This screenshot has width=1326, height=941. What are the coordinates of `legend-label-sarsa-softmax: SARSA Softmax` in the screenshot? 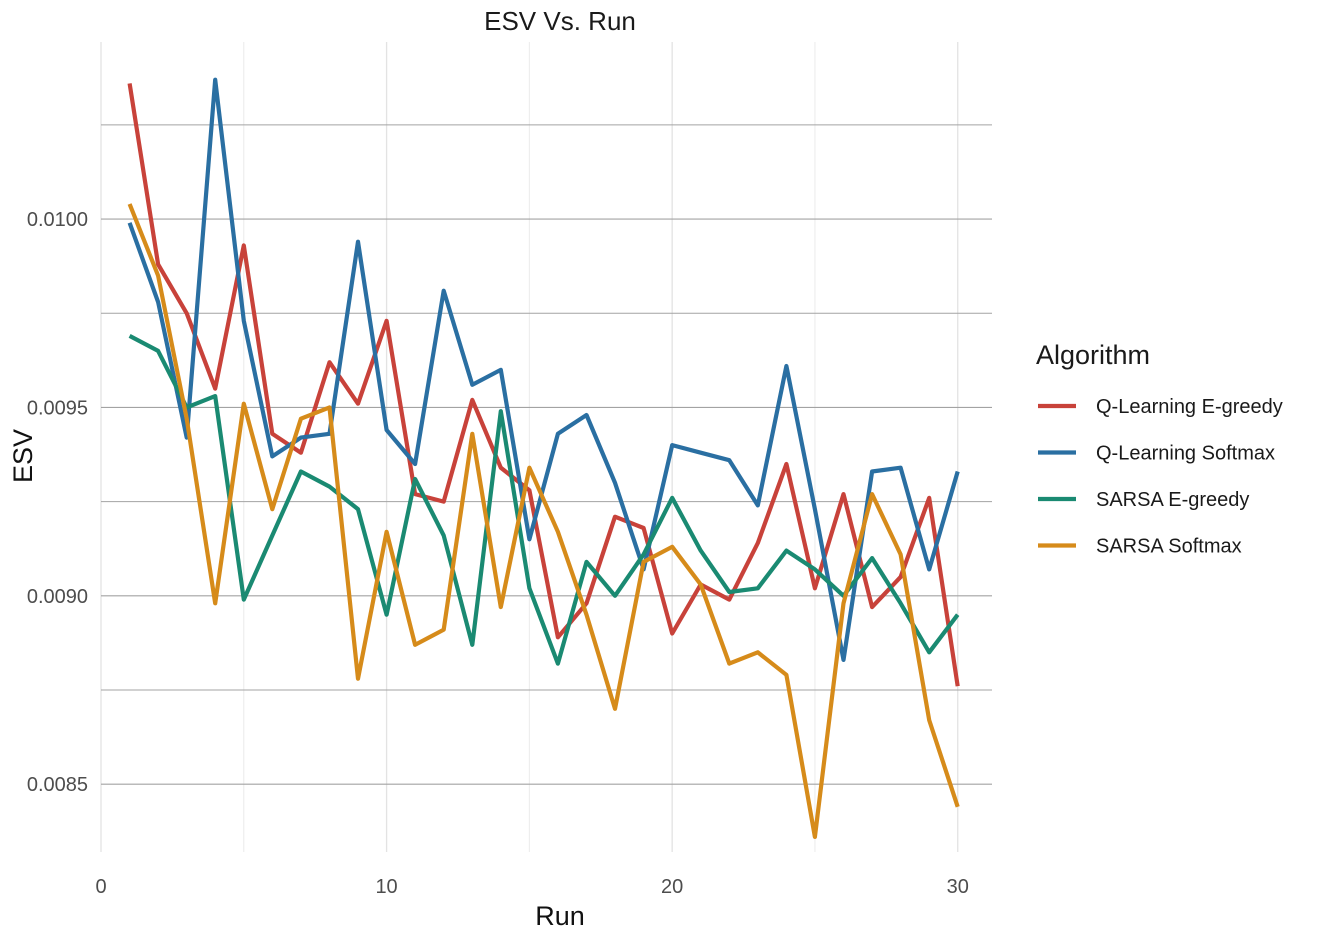 It's located at (1169, 547).